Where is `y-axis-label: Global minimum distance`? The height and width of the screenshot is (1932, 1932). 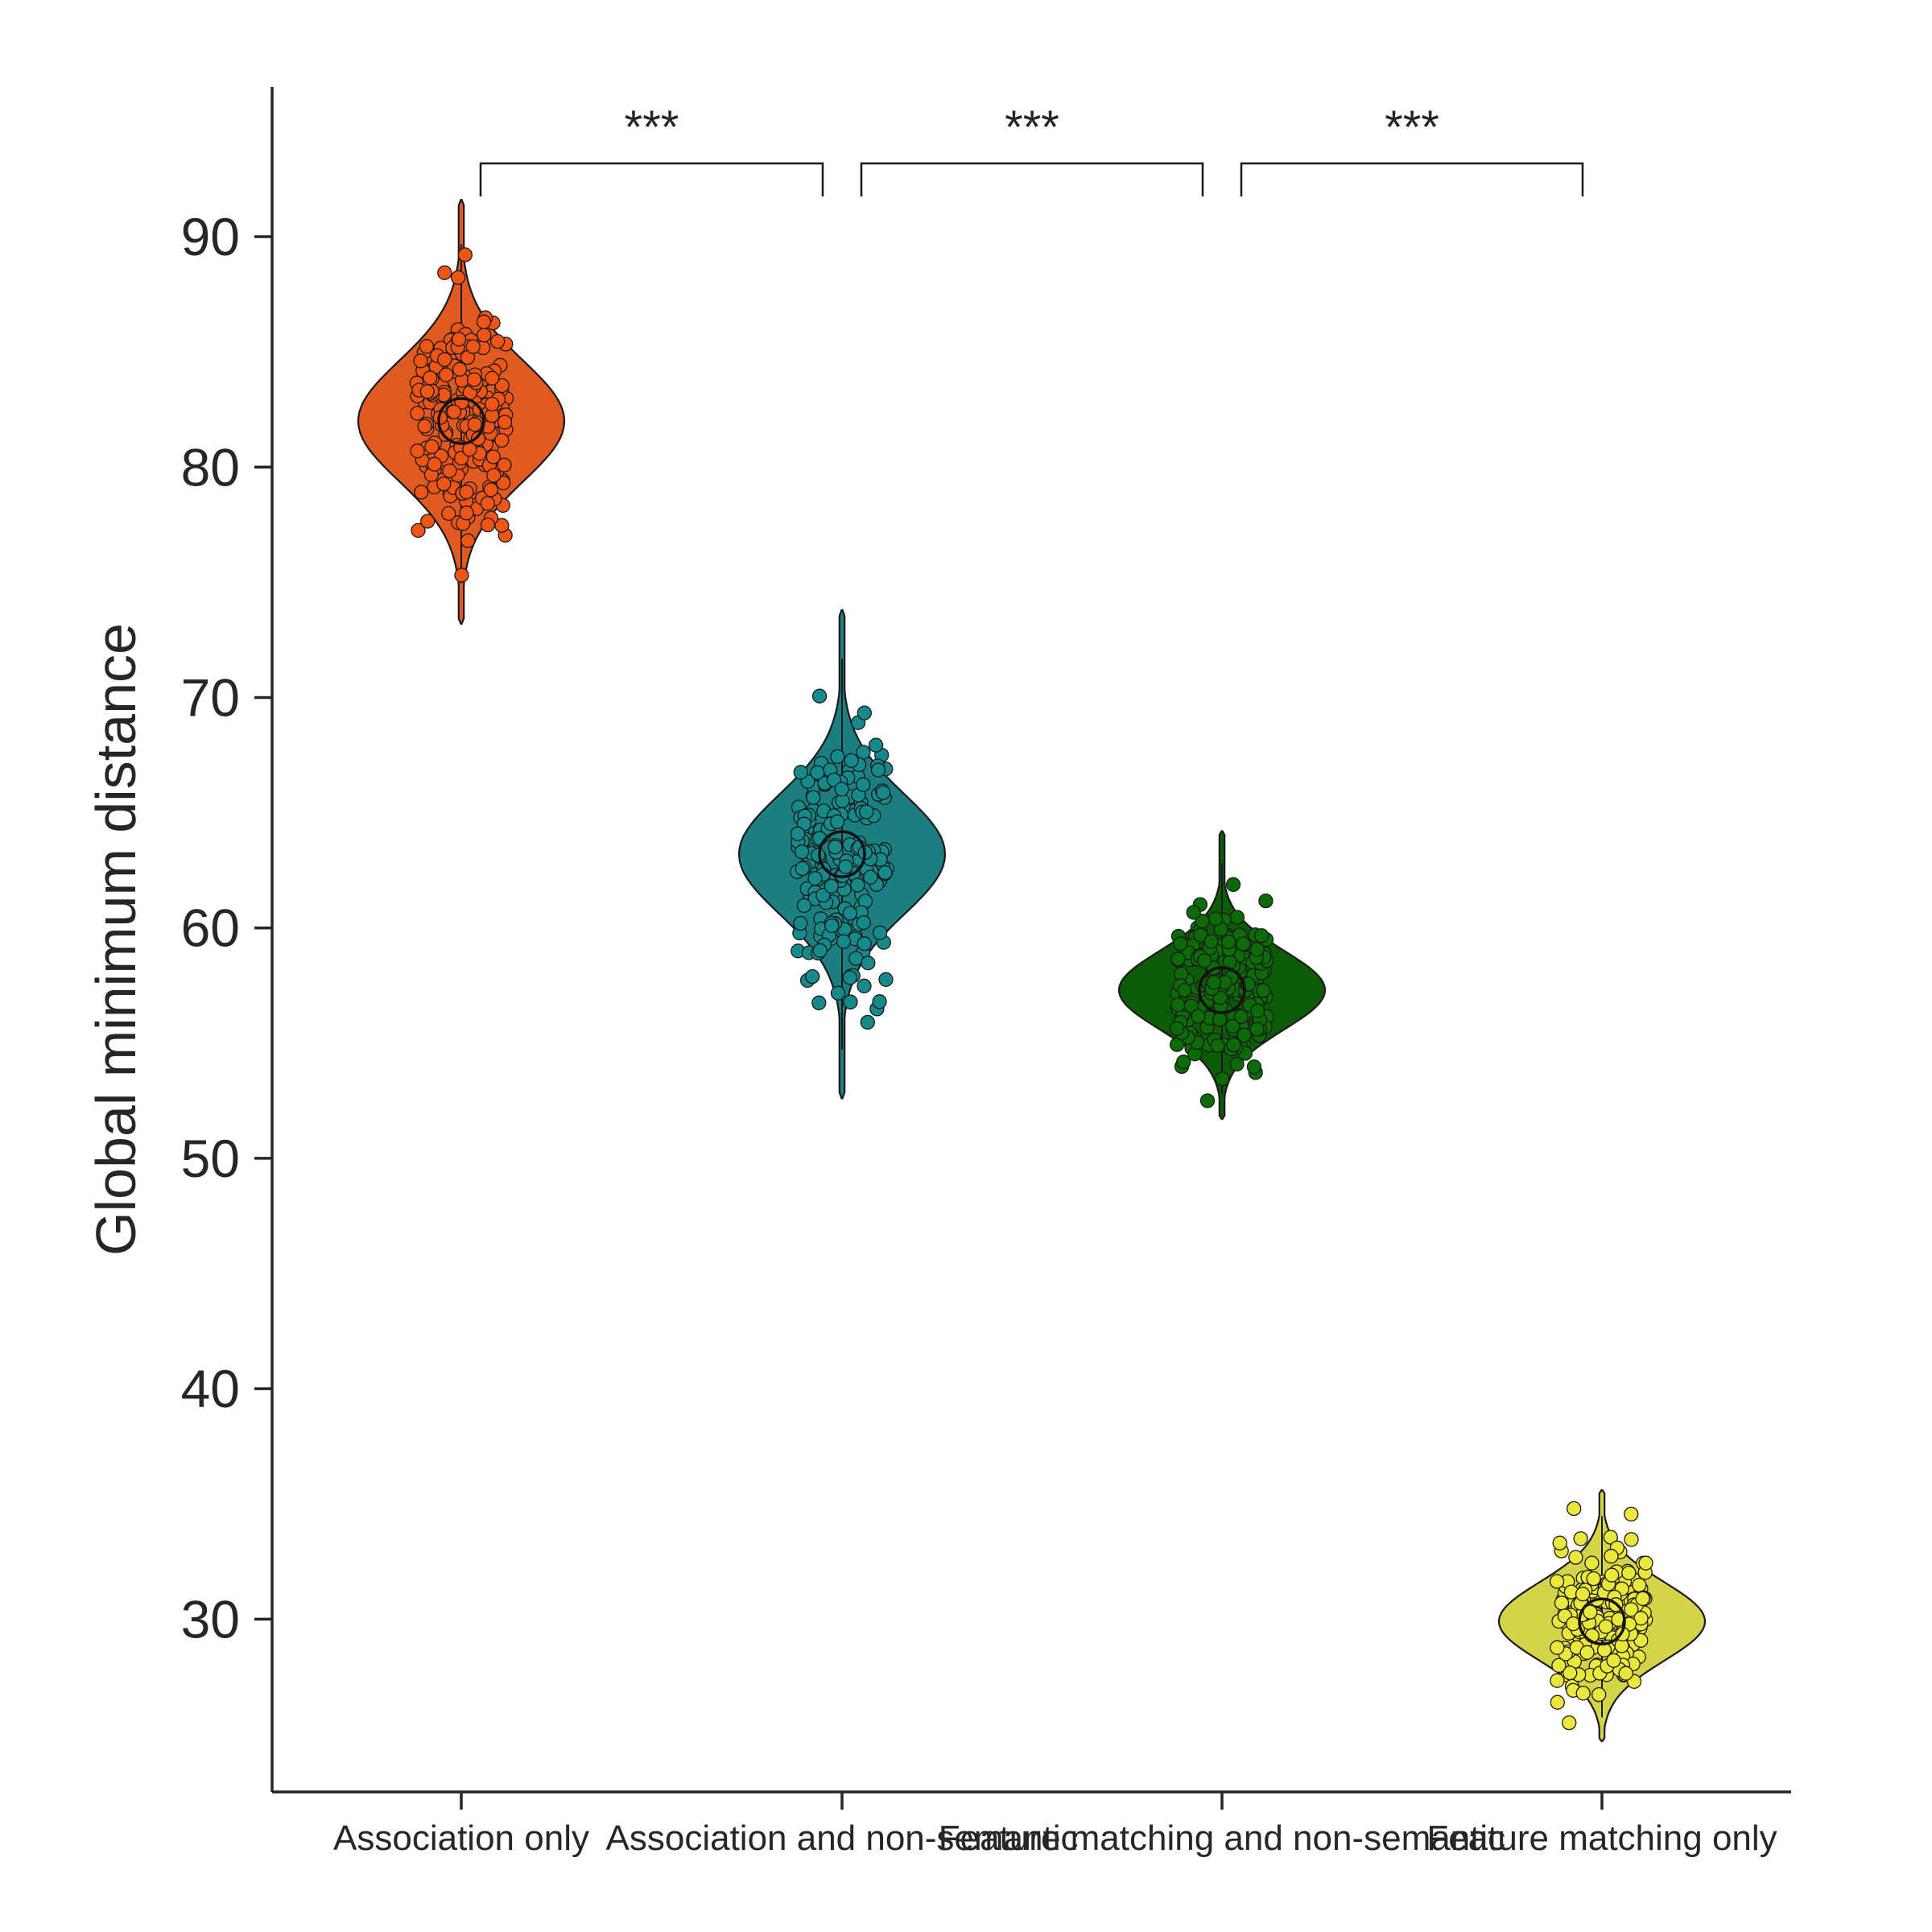
y-axis-label: Global minimum distance is located at coordinates (116, 939).